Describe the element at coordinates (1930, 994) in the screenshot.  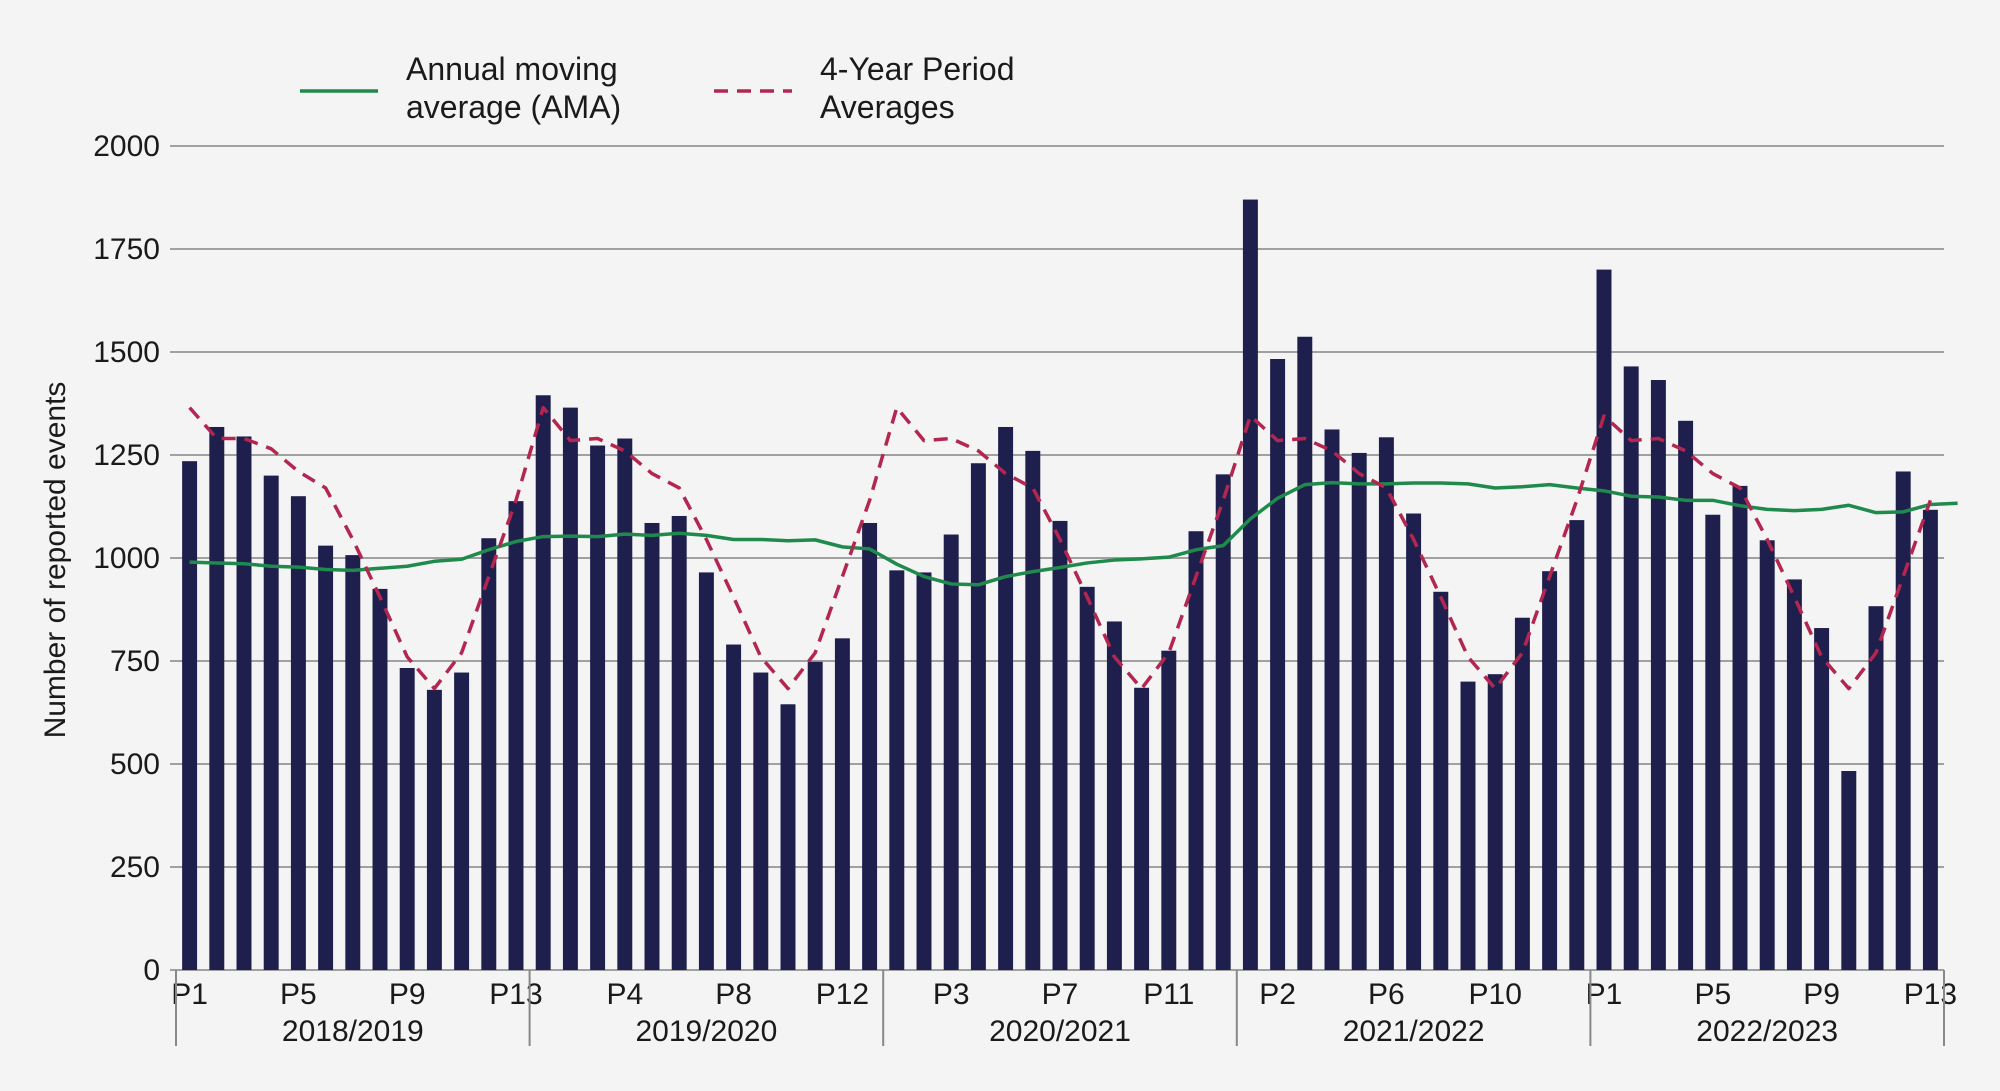
I see `x-tick-label: P13` at that location.